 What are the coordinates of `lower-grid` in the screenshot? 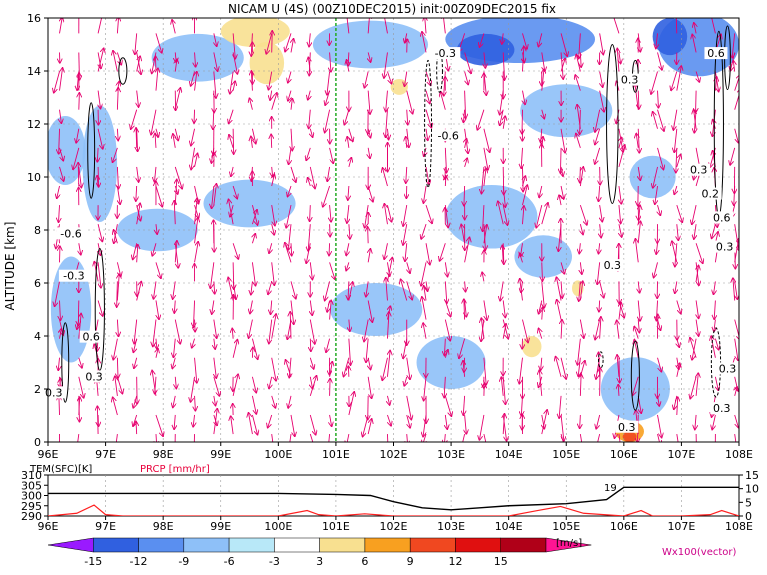 It's located at (393, 495).